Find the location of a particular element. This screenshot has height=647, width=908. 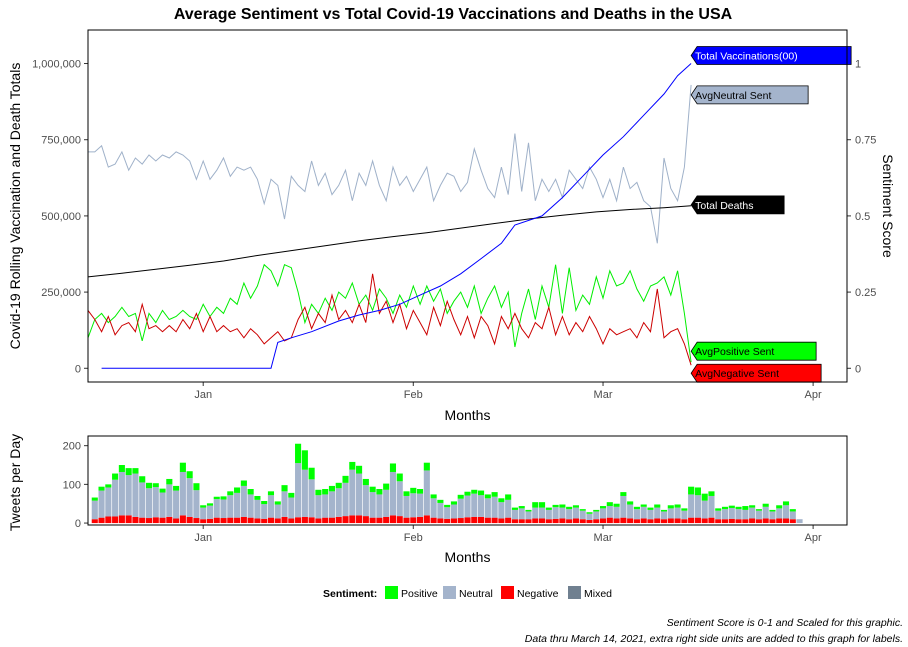

x-tick-label: Jan is located at coordinates (203, 538).